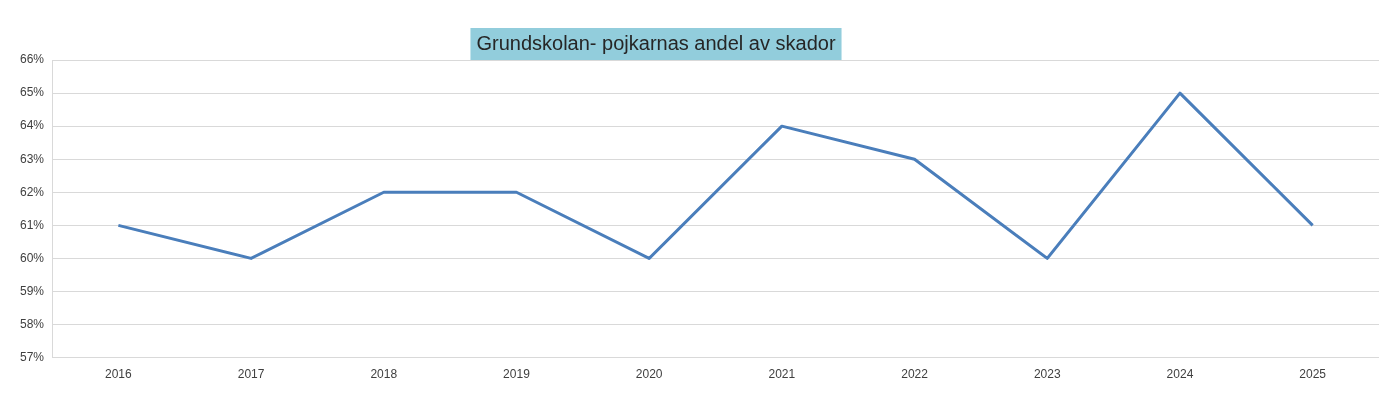 The width and height of the screenshot is (1387, 400). What do you see at coordinates (517, 374) in the screenshot?
I see `x-tick-label: 2019` at bounding box center [517, 374].